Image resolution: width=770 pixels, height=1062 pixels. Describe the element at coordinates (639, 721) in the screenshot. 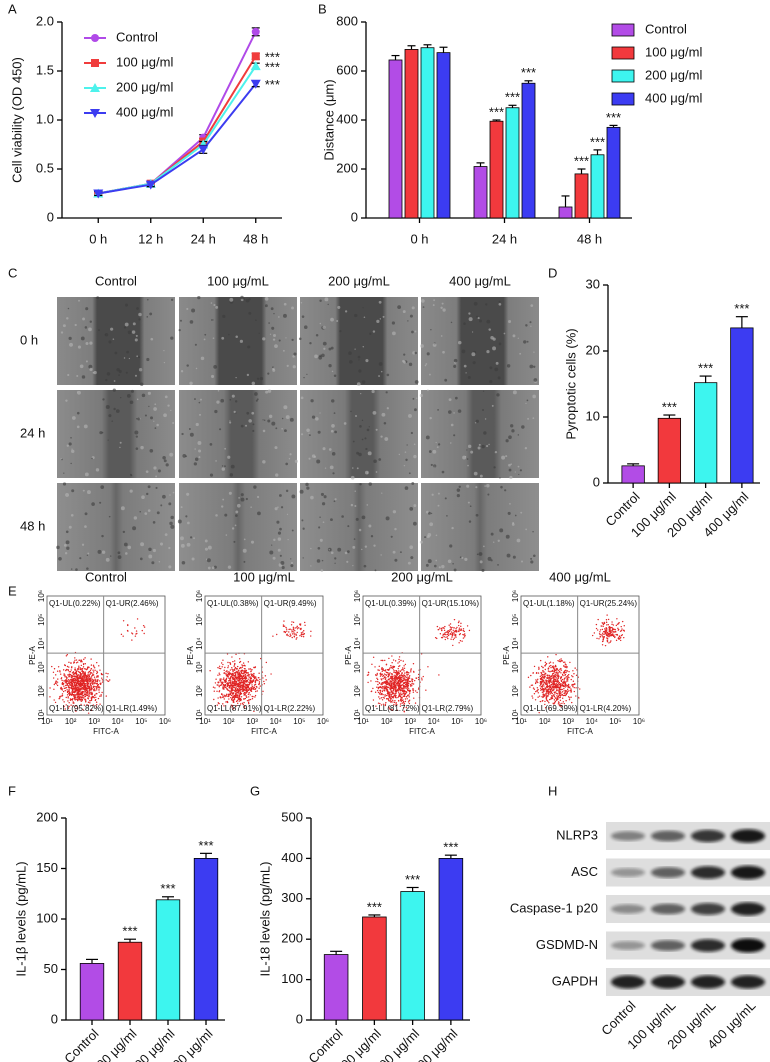

I see `x-tick-label: 10⁶` at that location.